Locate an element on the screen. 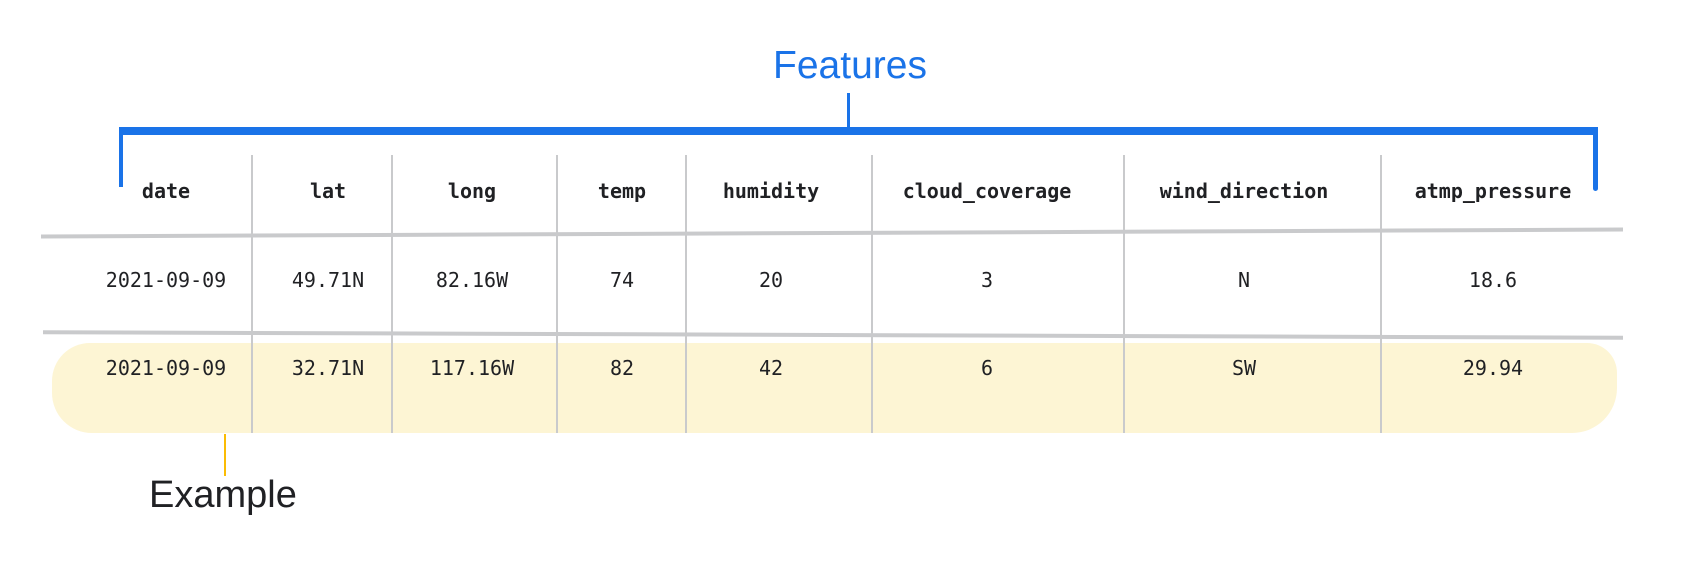 This screenshot has width=1686, height=566. header-divider is located at coordinates (832, 233).